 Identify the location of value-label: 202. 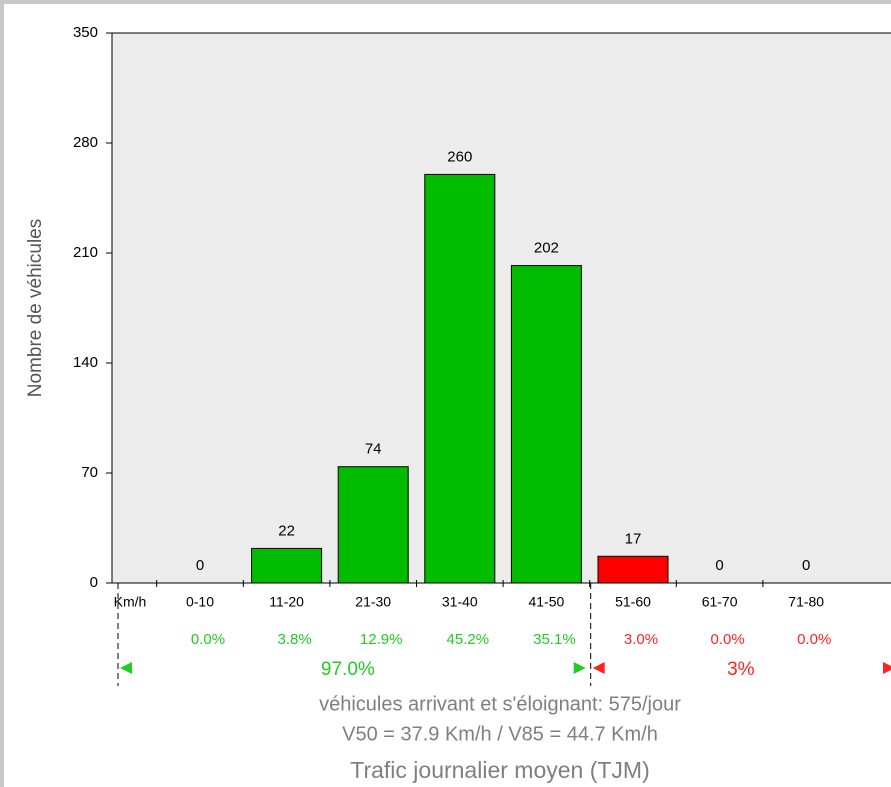
(546, 248).